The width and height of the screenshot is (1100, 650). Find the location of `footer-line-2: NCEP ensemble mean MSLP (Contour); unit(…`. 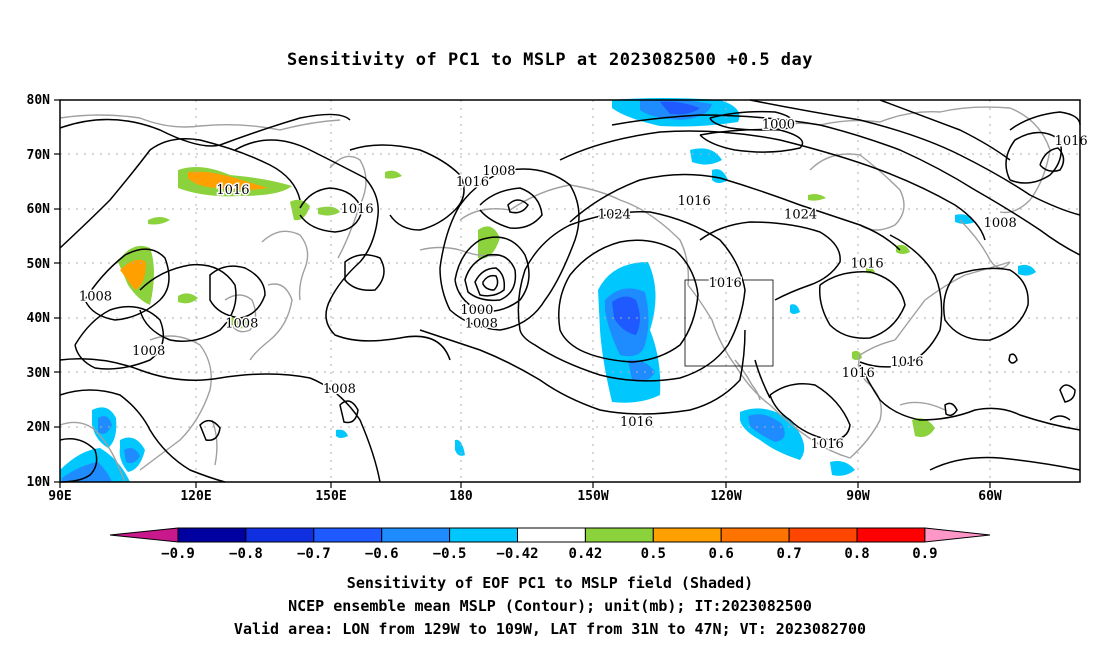

footer-line-2: NCEP ensemble mean MSLP (Contour); unit(… is located at coordinates (550, 606).